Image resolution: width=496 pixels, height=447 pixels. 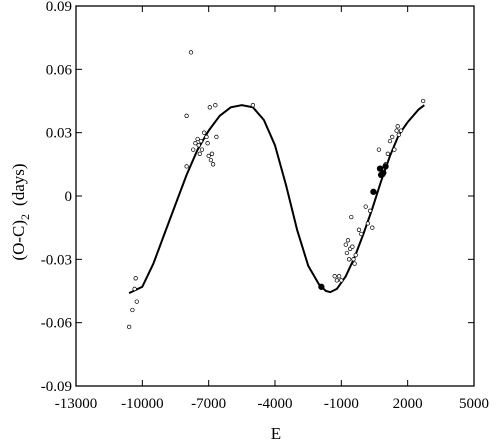 I want to click on y-tick-label: -0.09, so click(x=56, y=387).